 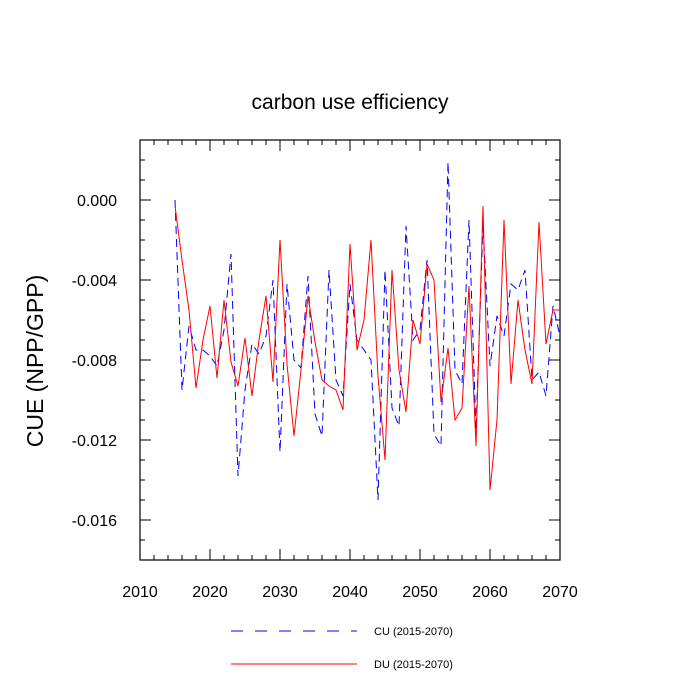 I want to click on y-tick-label: 0.000, so click(x=97, y=201).